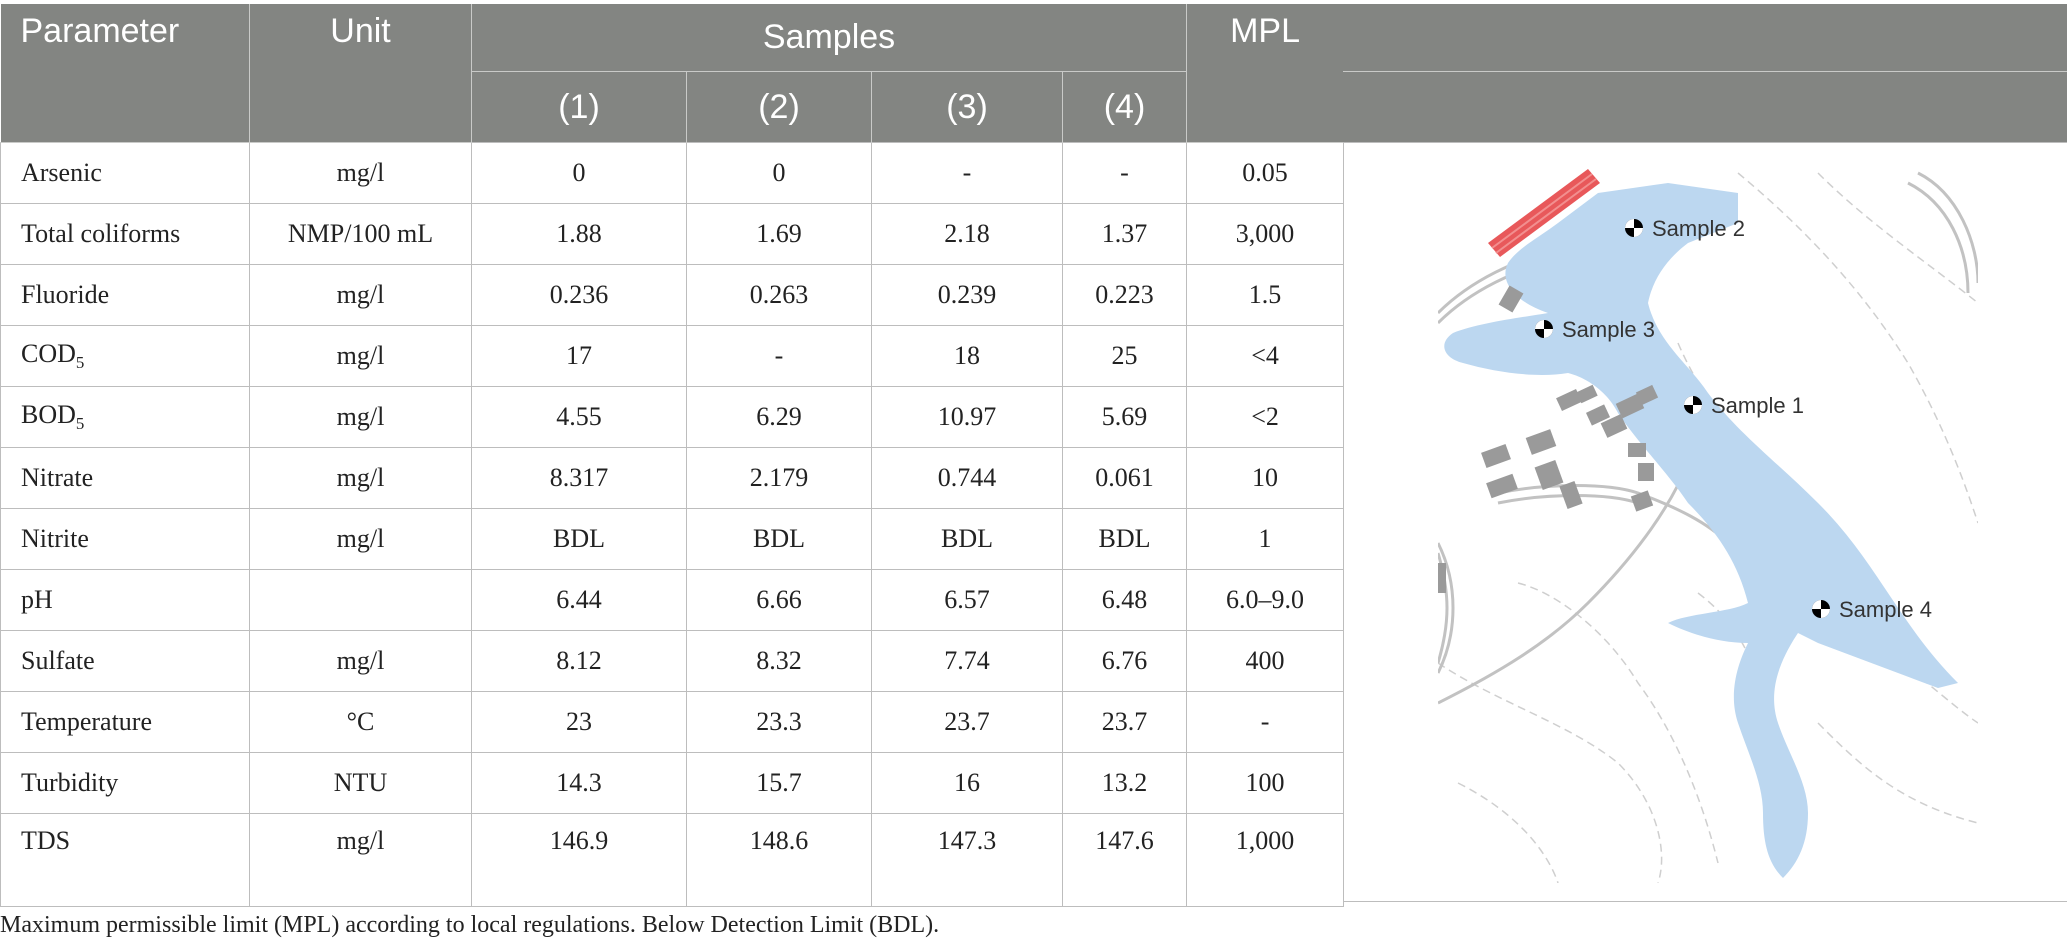 The height and width of the screenshot is (951, 2067). Describe the element at coordinates (125, 478) in the screenshot. I see `parameter-cell: Nitrate` at that location.